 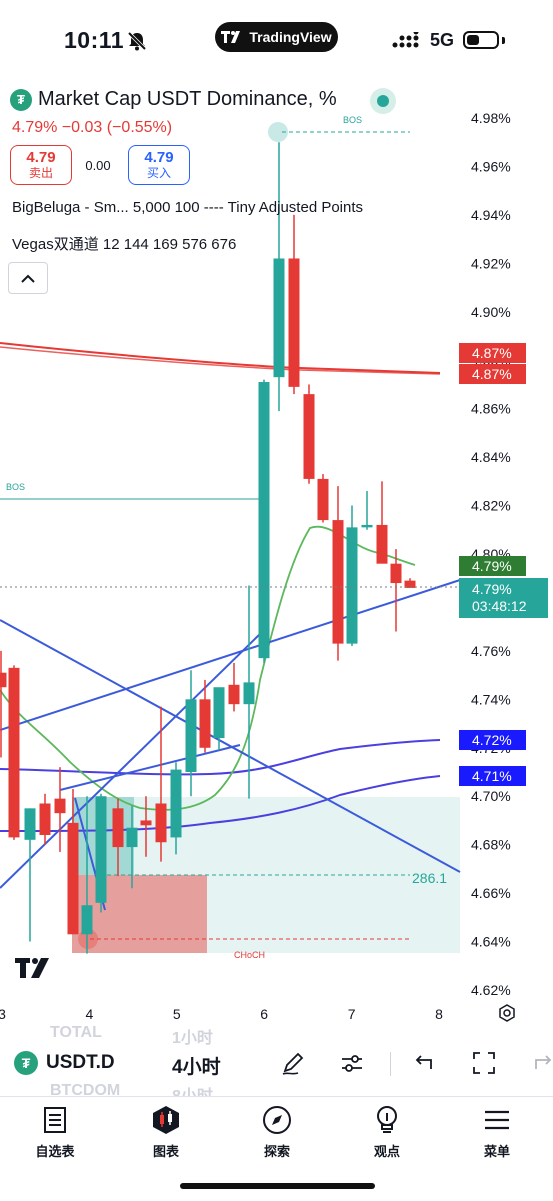 I want to click on draw-pen-icon, so click(x=293, y=1063).